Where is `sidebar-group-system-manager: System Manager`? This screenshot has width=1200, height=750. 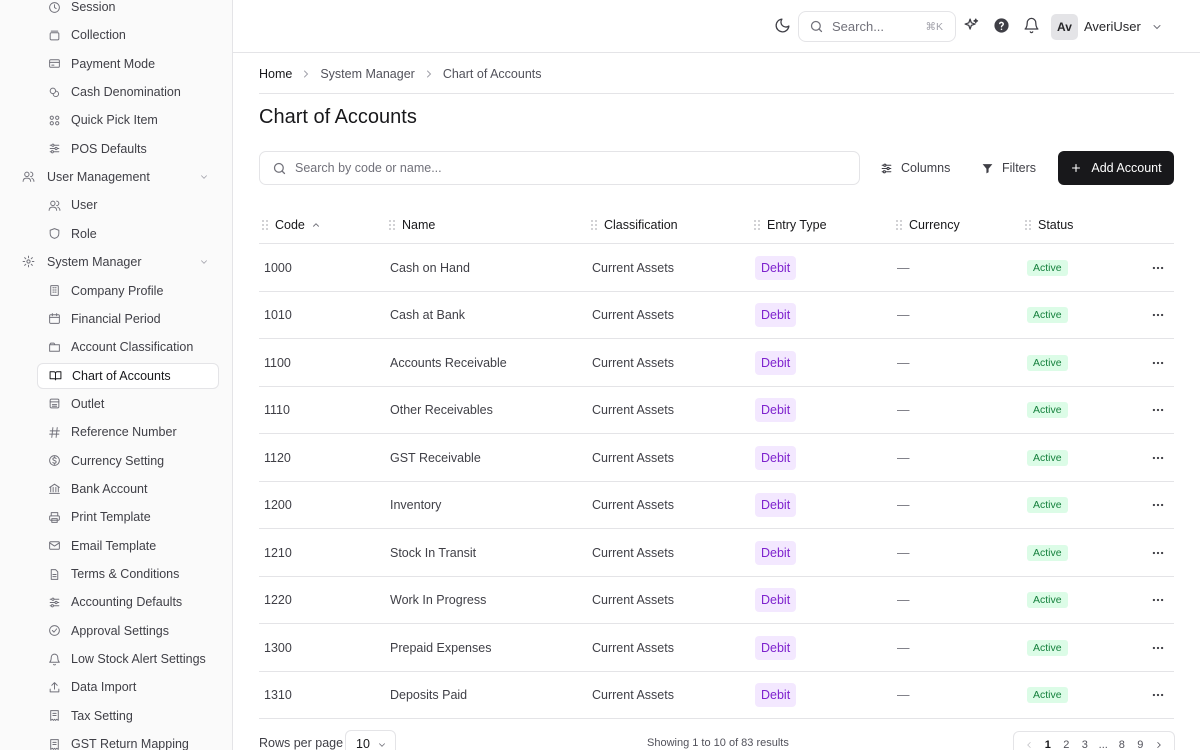 sidebar-group-system-manager: System Manager is located at coordinates (116, 262).